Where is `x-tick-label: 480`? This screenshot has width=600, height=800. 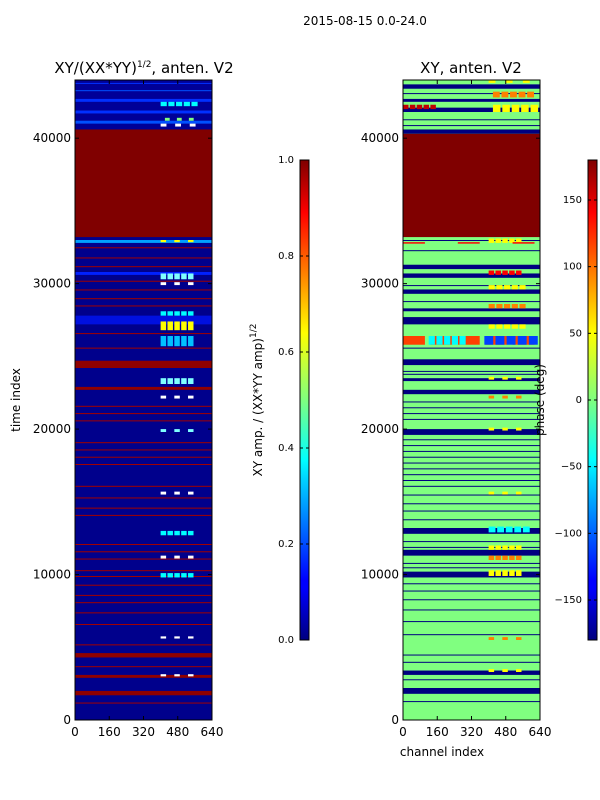 x-tick-label: 480 is located at coordinates (505, 732).